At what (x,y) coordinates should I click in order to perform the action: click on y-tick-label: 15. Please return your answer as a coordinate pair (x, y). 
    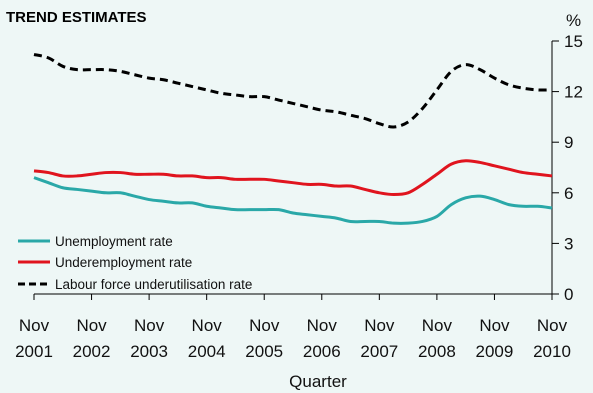
    Looking at the image, I should click on (573, 41).